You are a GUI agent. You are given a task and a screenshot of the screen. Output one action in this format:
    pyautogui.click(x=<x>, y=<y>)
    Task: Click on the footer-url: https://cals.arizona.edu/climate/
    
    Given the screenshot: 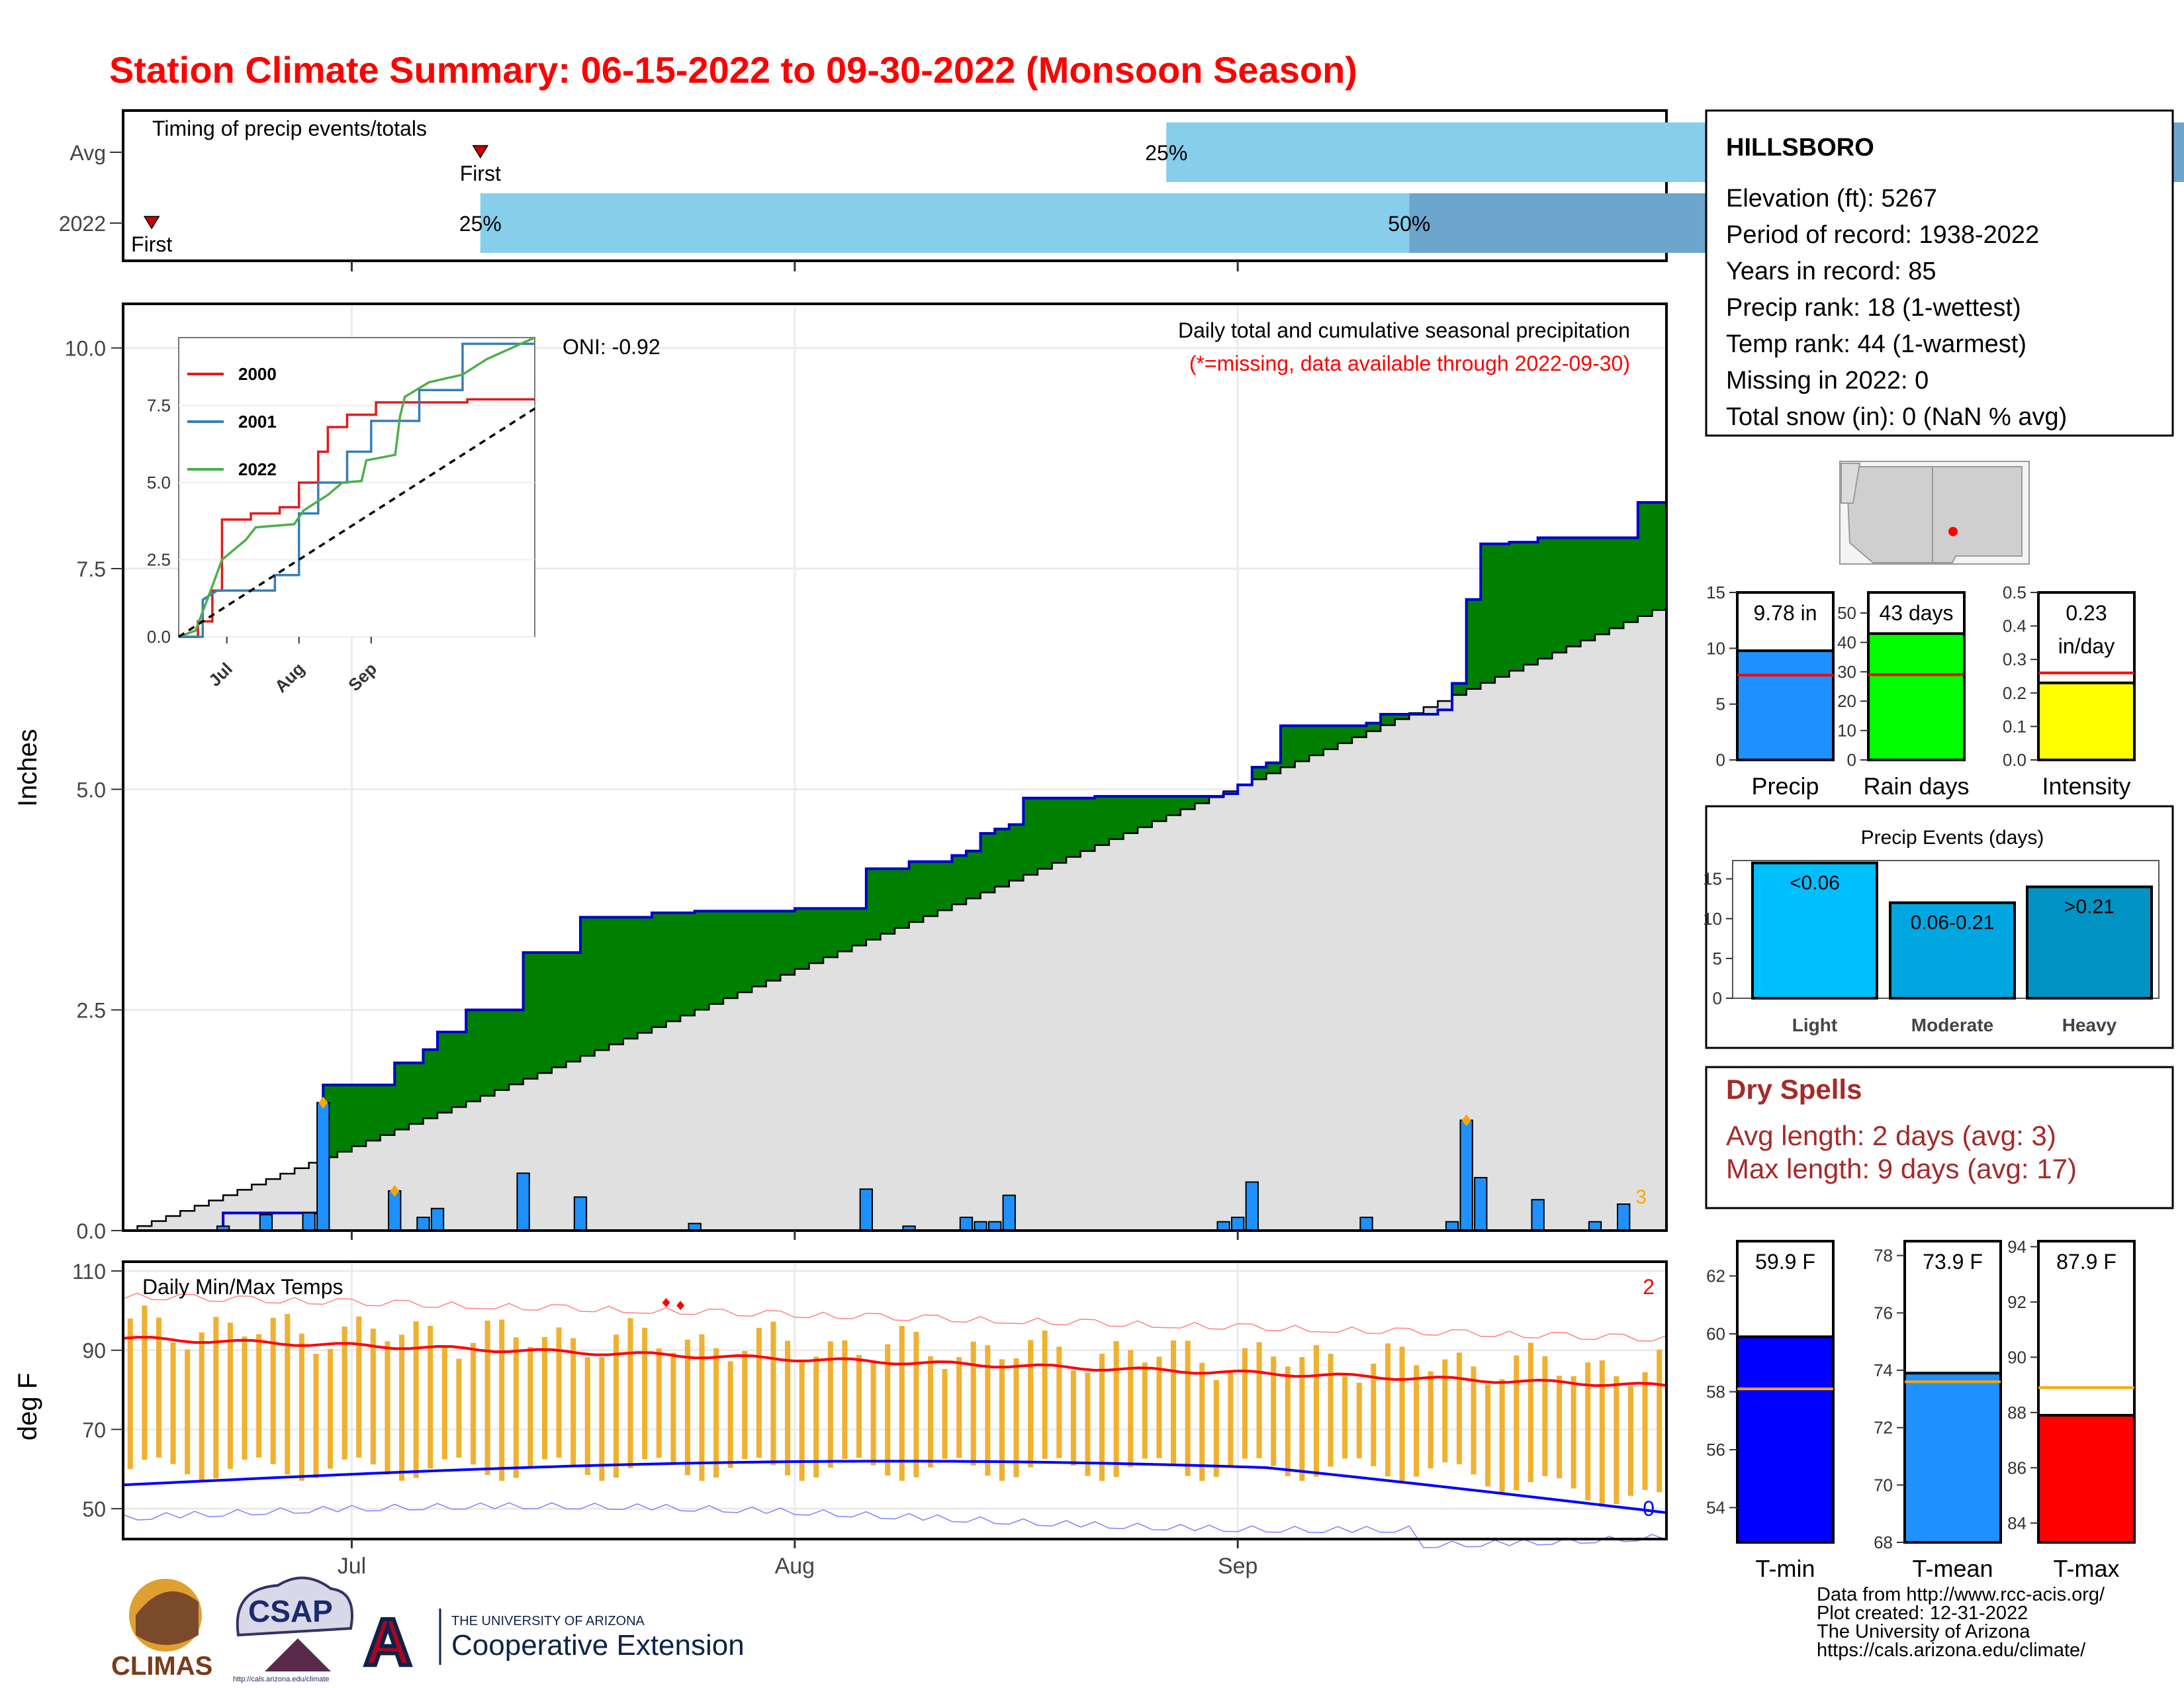 What is the action you would take?
    pyautogui.click(x=1951, y=1650)
    